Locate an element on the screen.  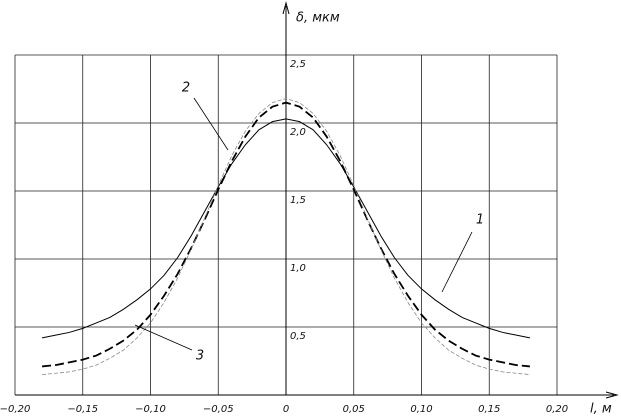
curve-label: 2 is located at coordinates (186, 88).